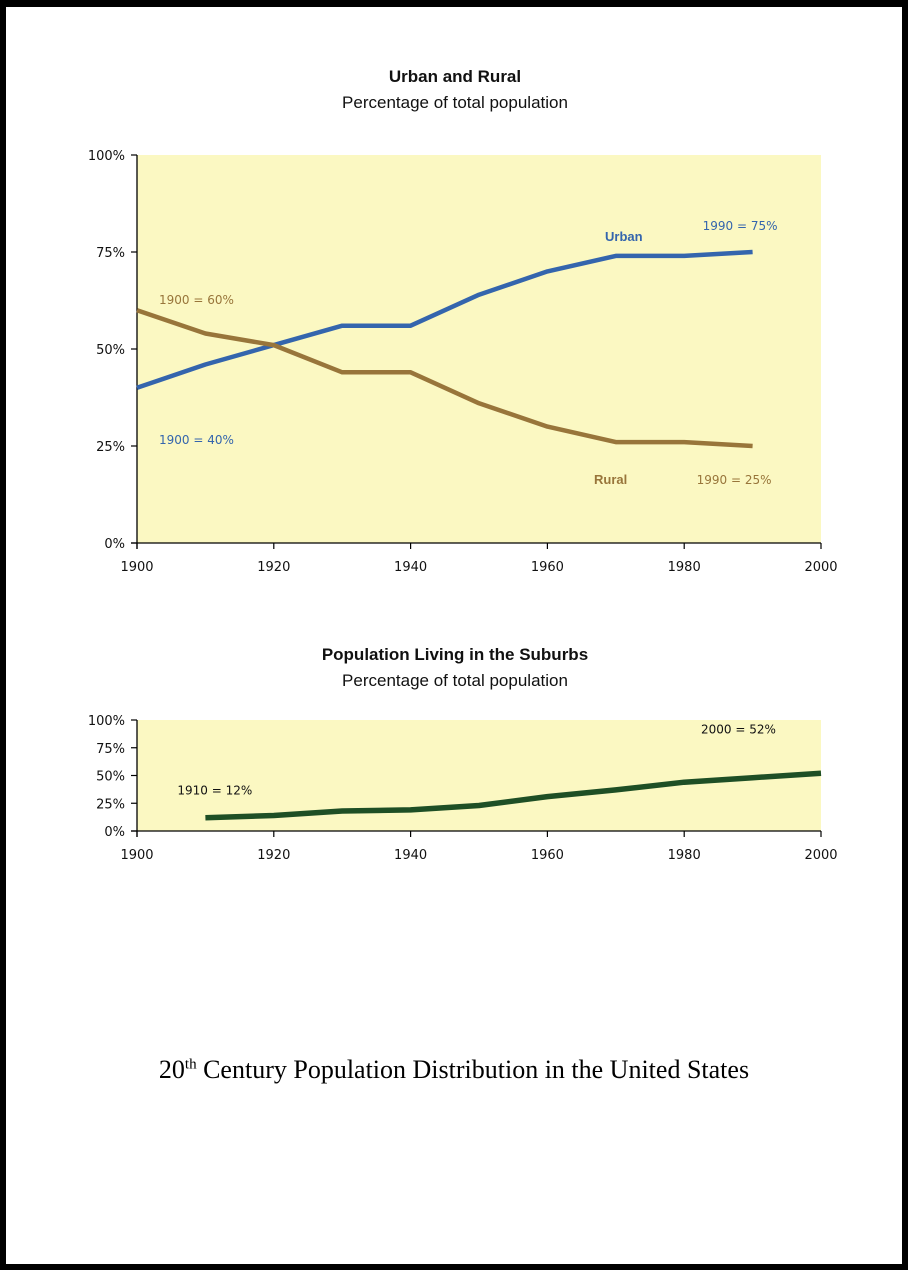  I want to click on suburbs-line, so click(513, 795).